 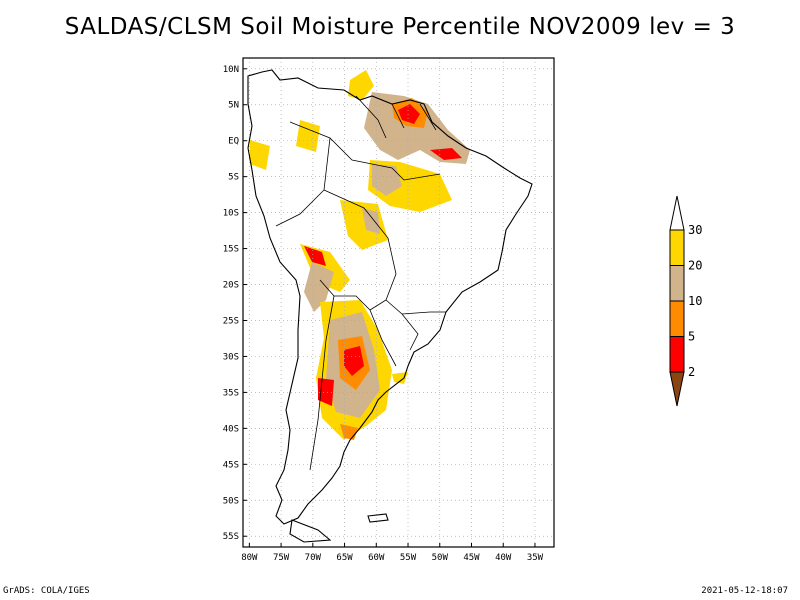 I want to click on lon-label: 80W, so click(x=249, y=558).